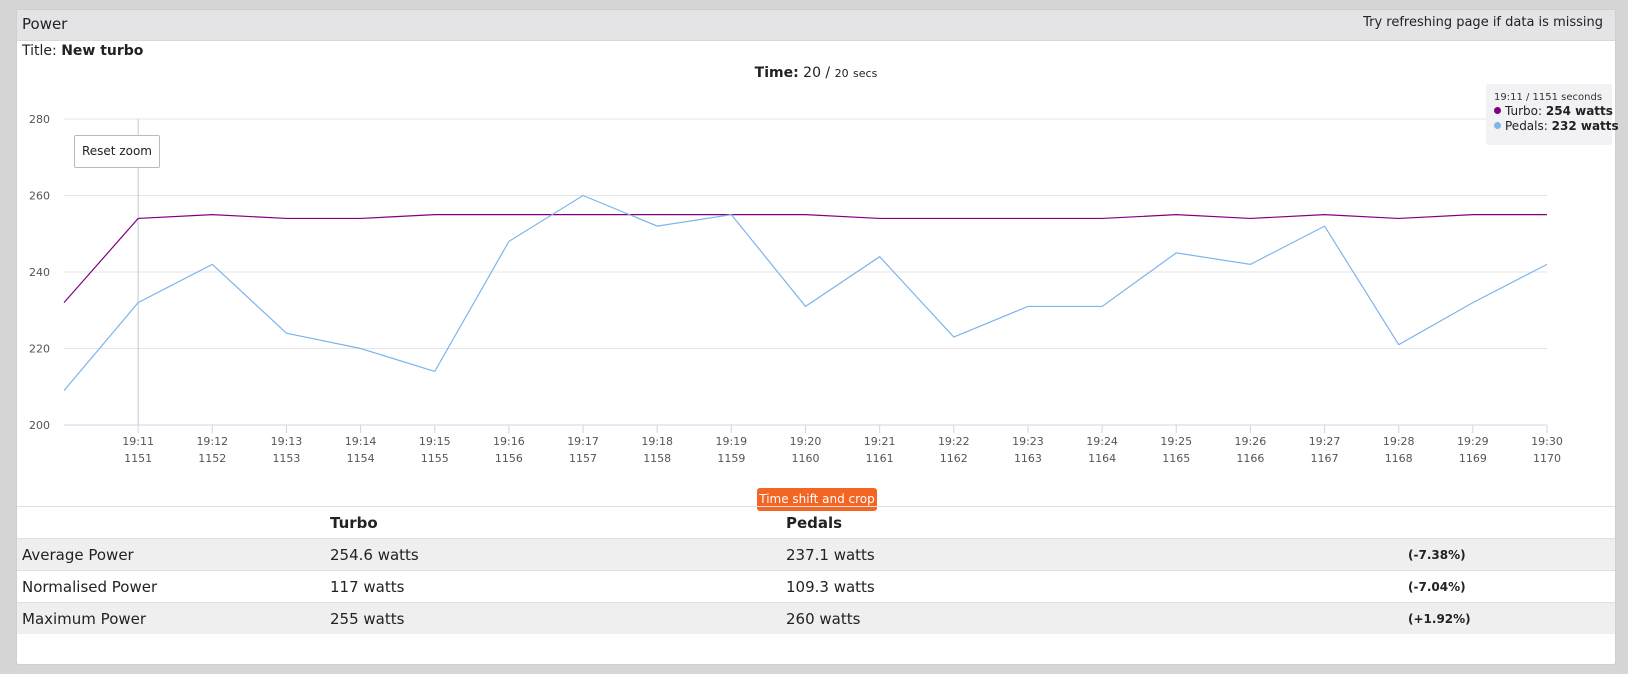 The height and width of the screenshot is (674, 1628). What do you see at coordinates (1579, 111) in the screenshot?
I see `tooltip-turbo-value: 254 watts` at bounding box center [1579, 111].